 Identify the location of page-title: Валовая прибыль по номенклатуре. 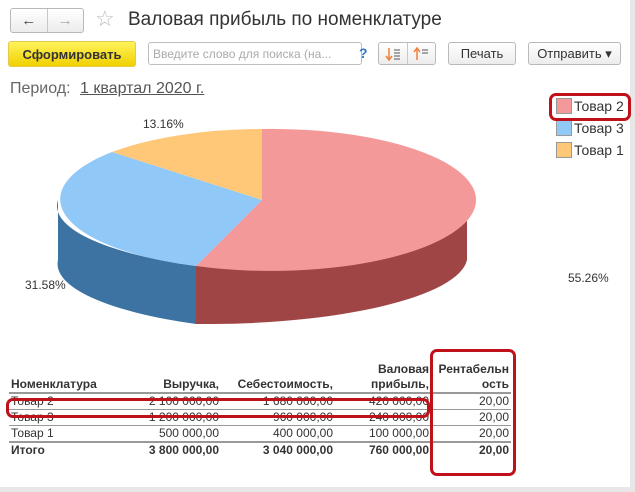
(285, 19).